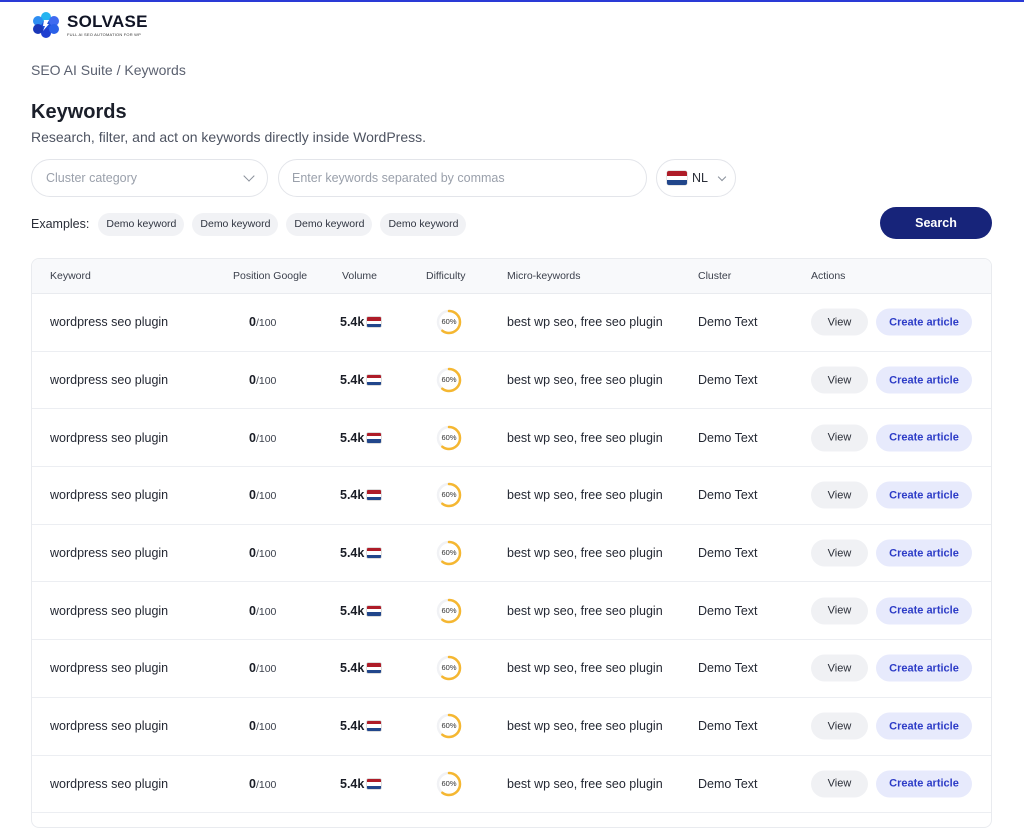 The height and width of the screenshot is (828, 1024). What do you see at coordinates (462, 178) in the screenshot?
I see `keywords-input` at bounding box center [462, 178].